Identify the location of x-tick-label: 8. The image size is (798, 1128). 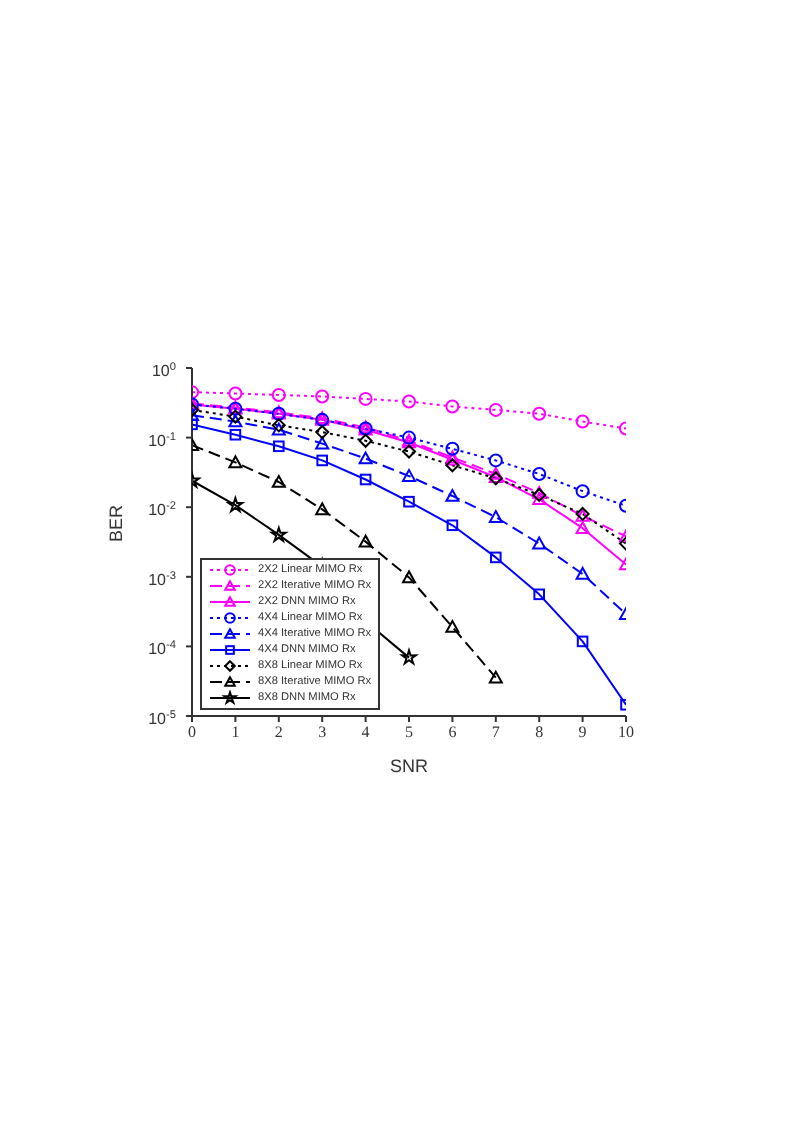
(539, 732).